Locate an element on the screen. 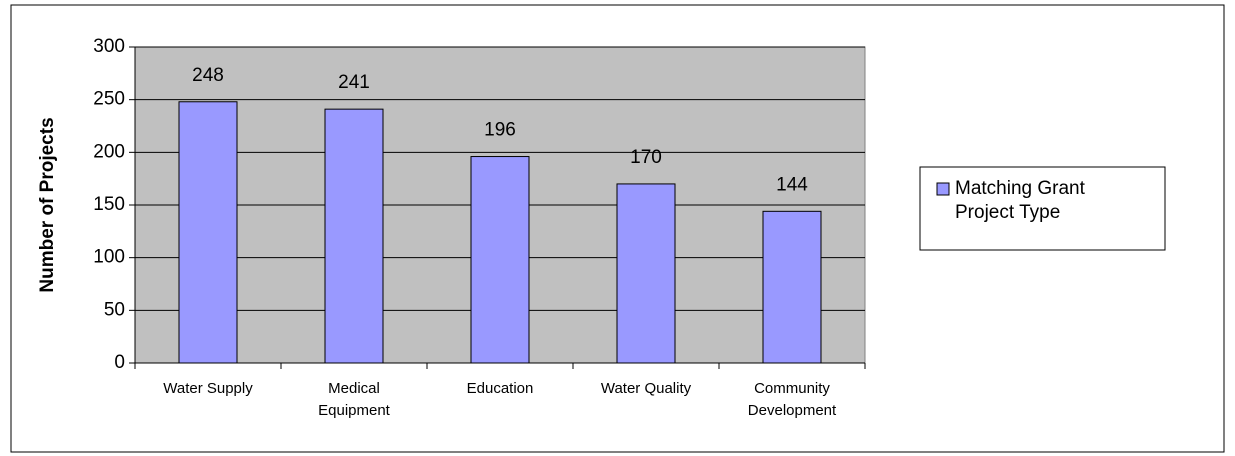 The width and height of the screenshot is (1235, 456). y-tick-label: 50 is located at coordinates (114, 309).